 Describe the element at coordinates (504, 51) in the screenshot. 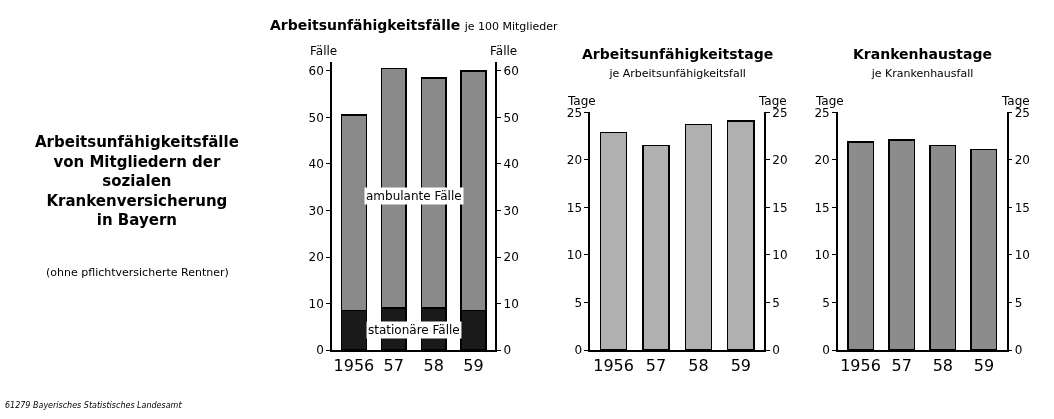

I see `y2-axis-title: Fälle` at that location.